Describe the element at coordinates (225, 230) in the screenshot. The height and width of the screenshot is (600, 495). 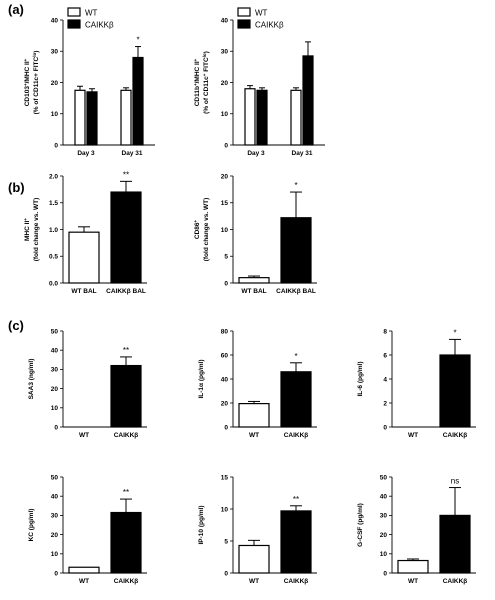
I see `y-tick-label-b2-2: 10` at that location.